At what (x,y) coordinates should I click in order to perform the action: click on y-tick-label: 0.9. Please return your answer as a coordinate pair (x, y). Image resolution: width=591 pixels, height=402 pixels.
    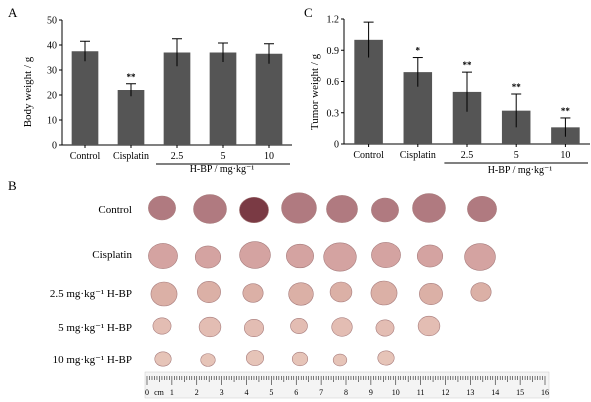
    Looking at the image, I should click on (333, 51).